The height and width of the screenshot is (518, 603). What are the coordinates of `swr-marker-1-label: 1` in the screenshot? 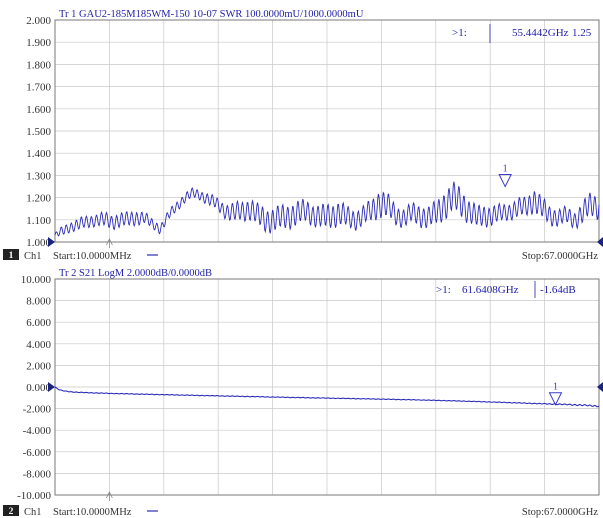 It's located at (505, 169).